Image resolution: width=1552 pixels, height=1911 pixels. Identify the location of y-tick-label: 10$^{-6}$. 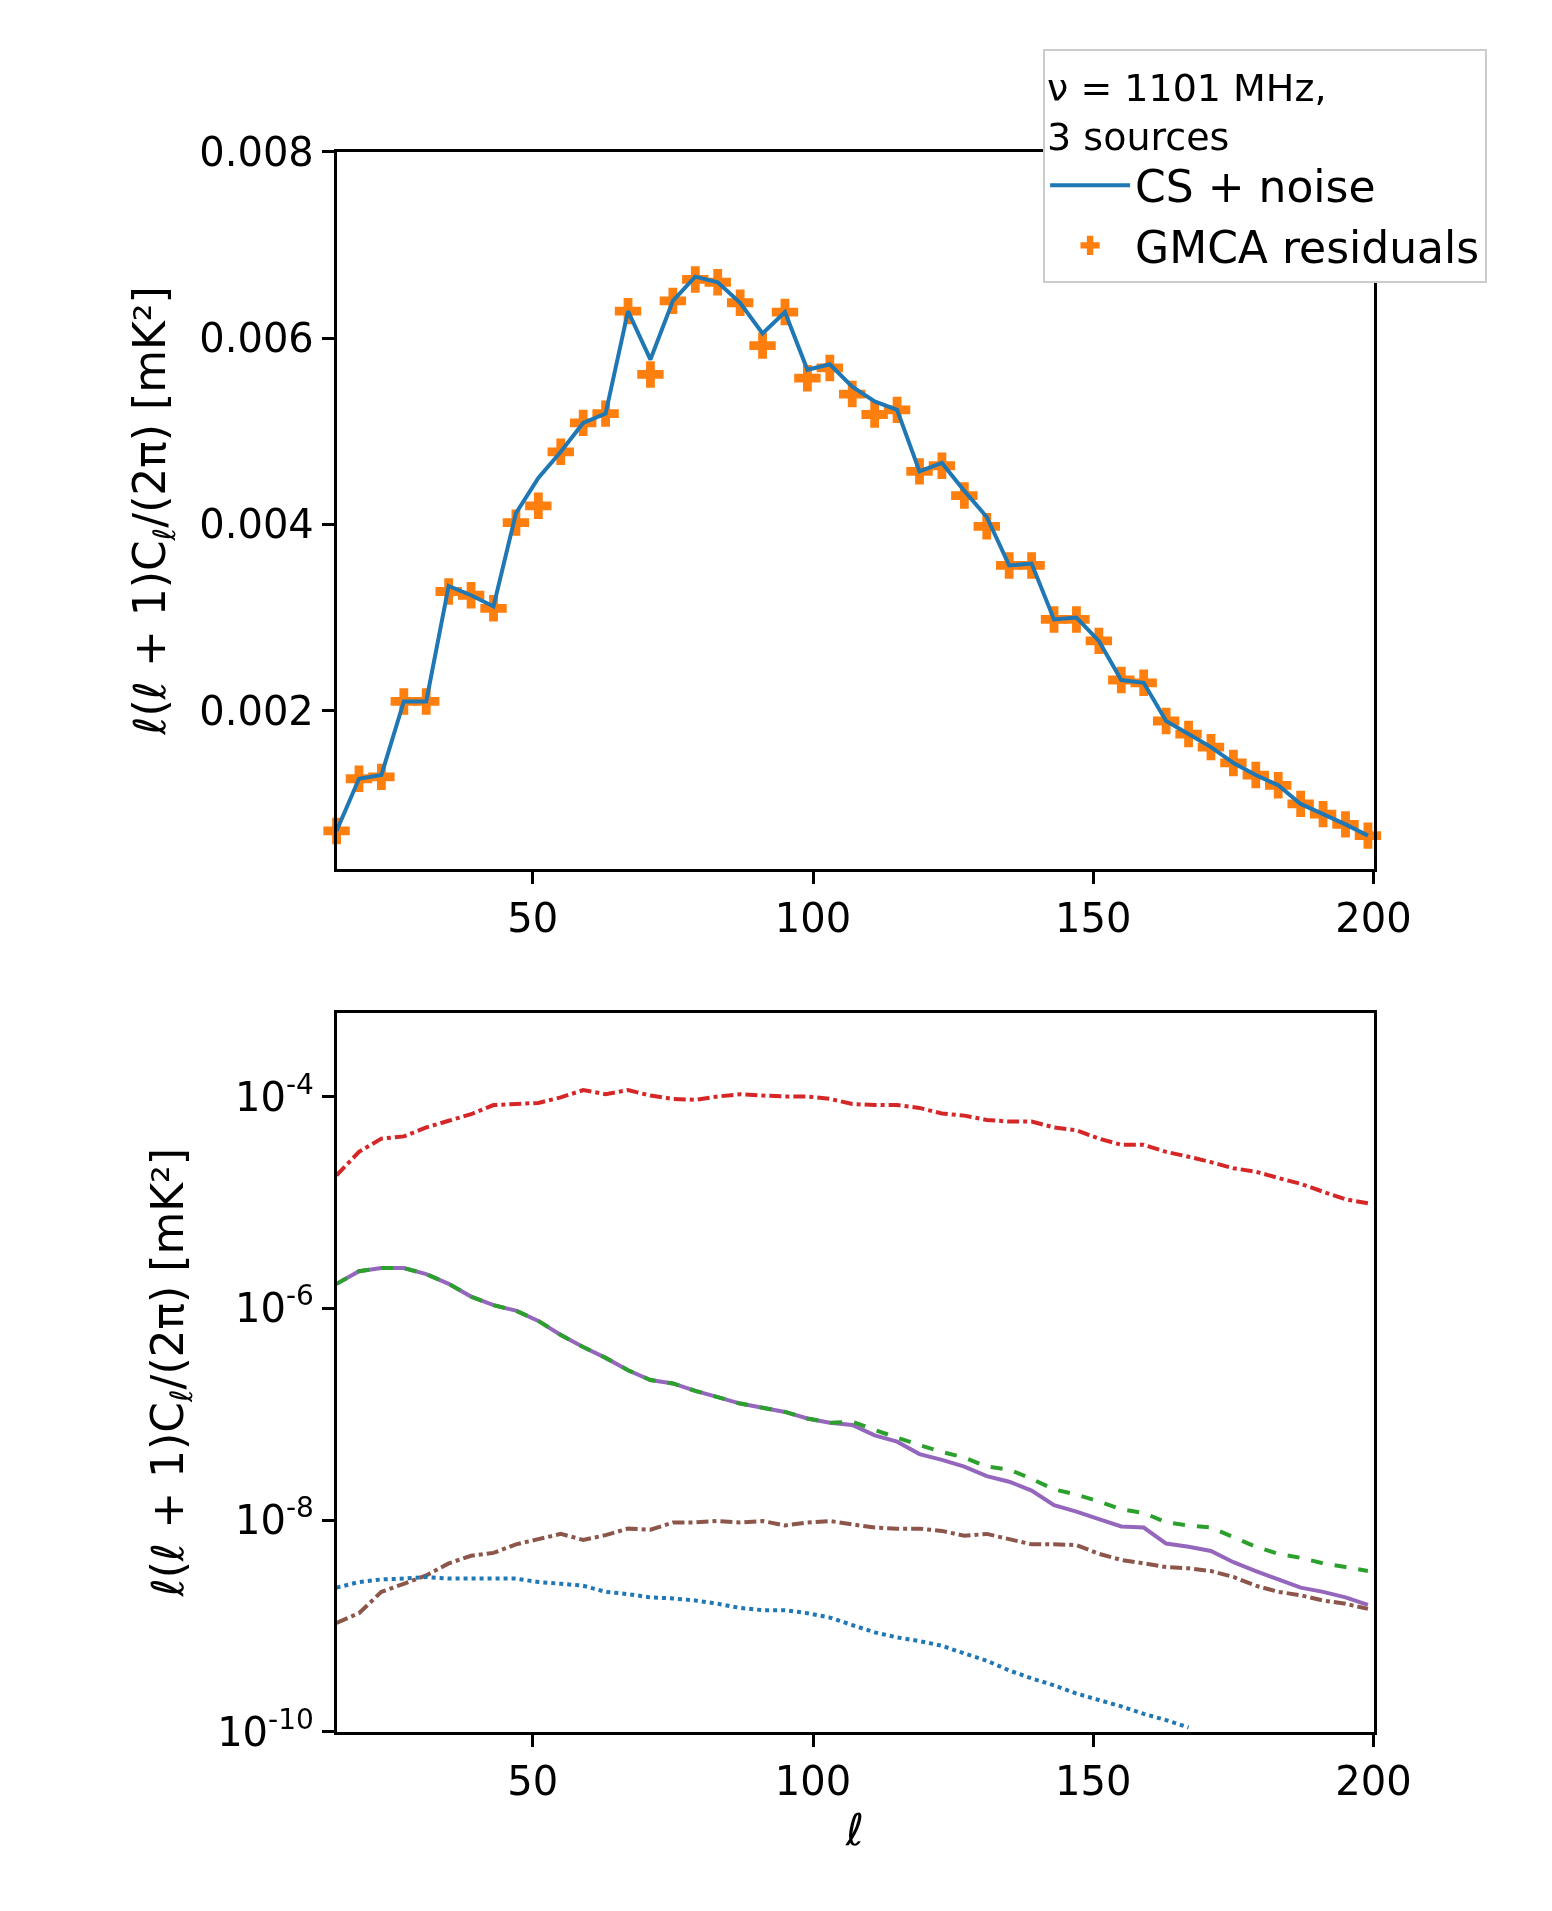
(274, 1305).